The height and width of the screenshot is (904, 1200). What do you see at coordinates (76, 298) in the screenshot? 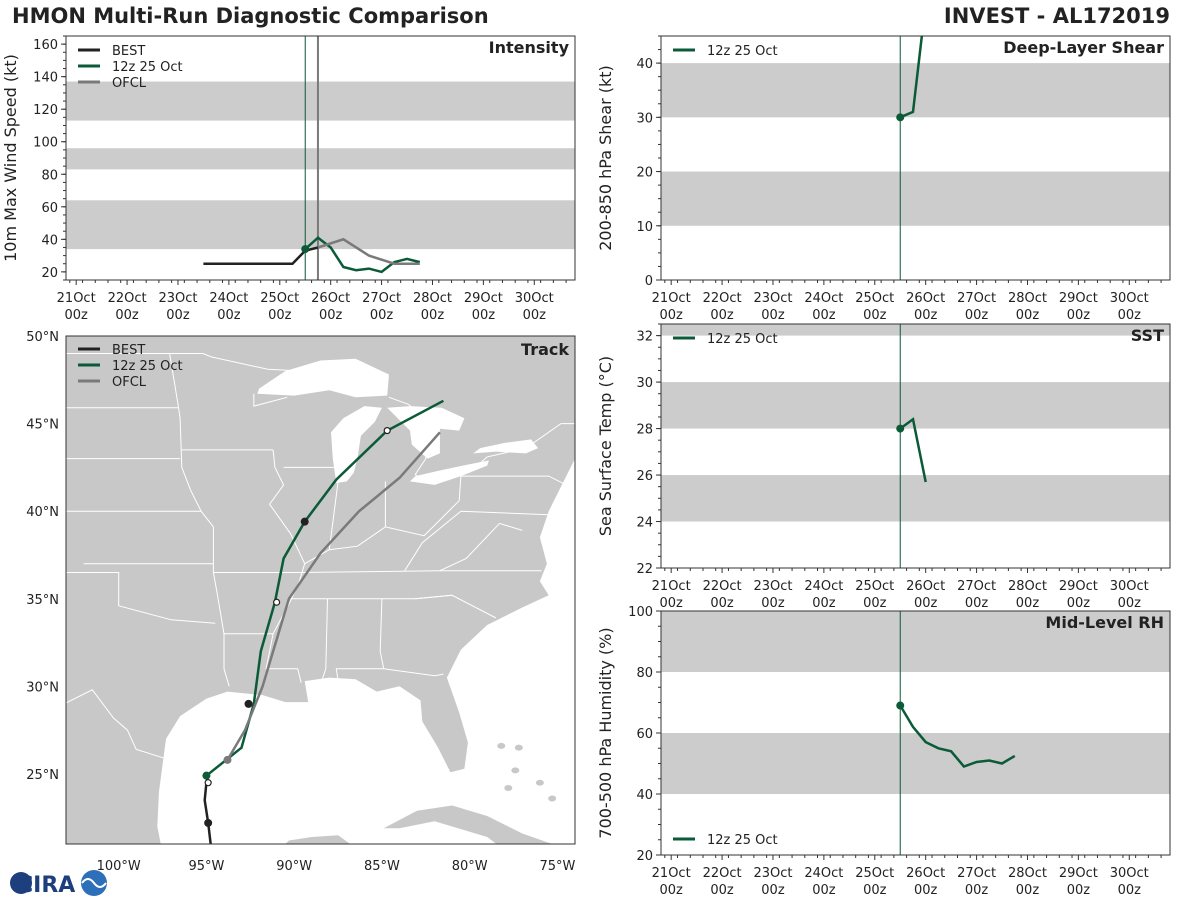
I see `x-tick-day: 21Oct` at bounding box center [76, 298].